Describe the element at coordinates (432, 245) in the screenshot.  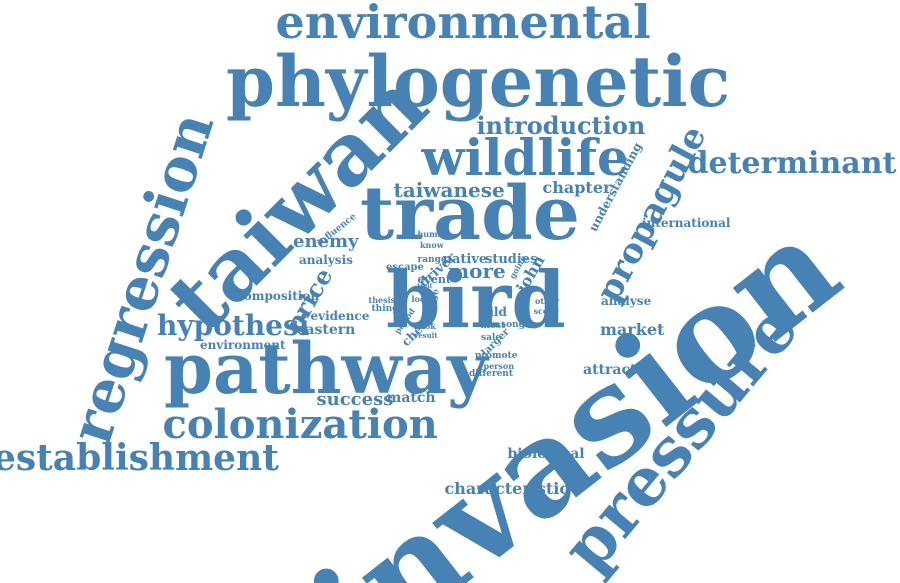
I see `word-know: know` at that location.